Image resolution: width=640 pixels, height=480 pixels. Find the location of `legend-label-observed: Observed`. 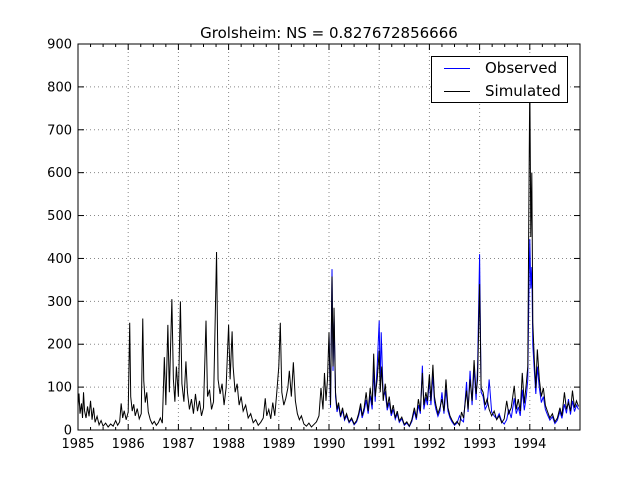

legend-label-observed: Observed is located at coordinates (521, 68).